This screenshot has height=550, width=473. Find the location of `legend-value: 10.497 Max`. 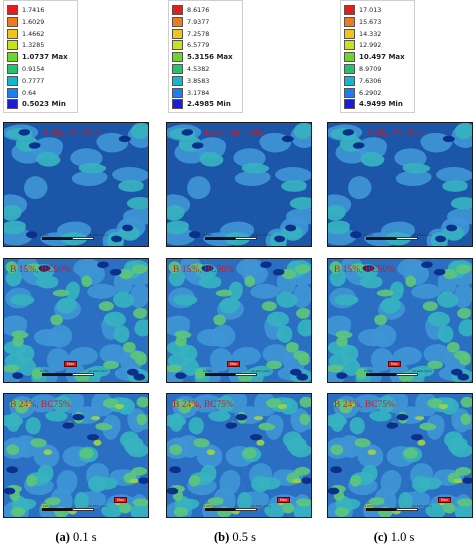

legend-value: 10.497 Max is located at coordinates (382, 57).